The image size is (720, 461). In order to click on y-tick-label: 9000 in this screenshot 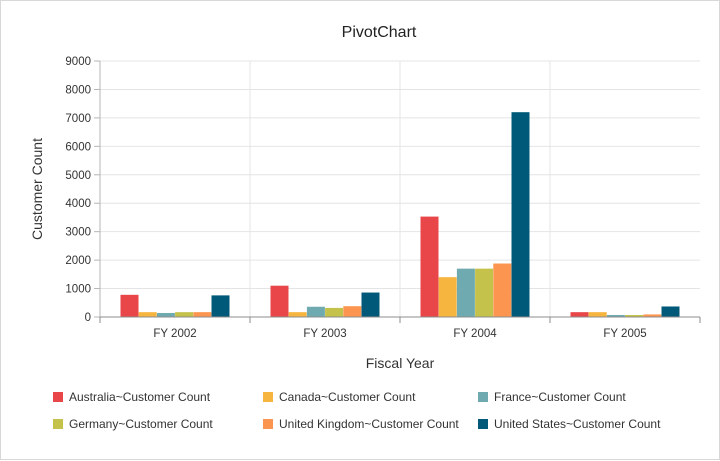, I will do `click(78, 62)`.